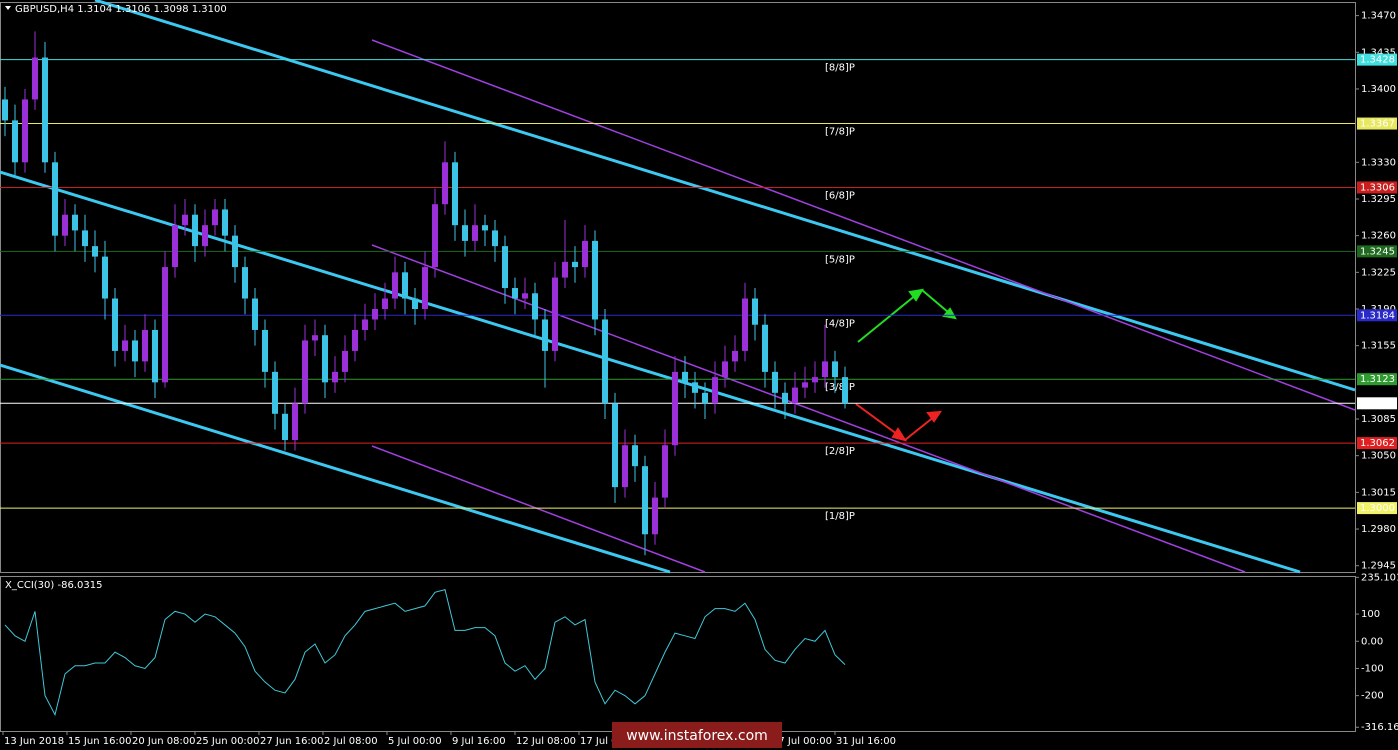 Image resolution: width=1398 pixels, height=750 pixels. I want to click on level-price-label: 1.3062, so click(1377, 443).